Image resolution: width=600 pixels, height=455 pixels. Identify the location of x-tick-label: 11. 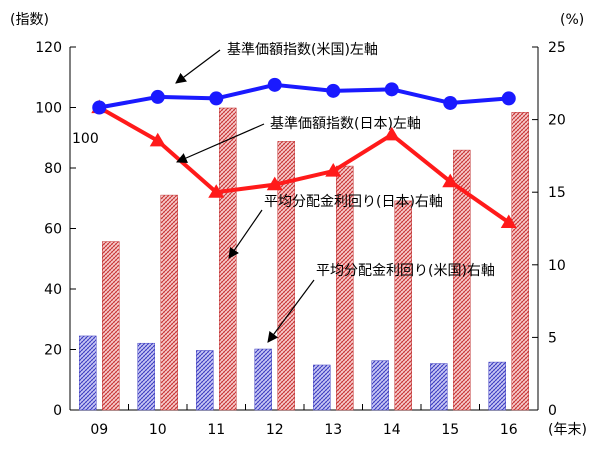
(216, 430).